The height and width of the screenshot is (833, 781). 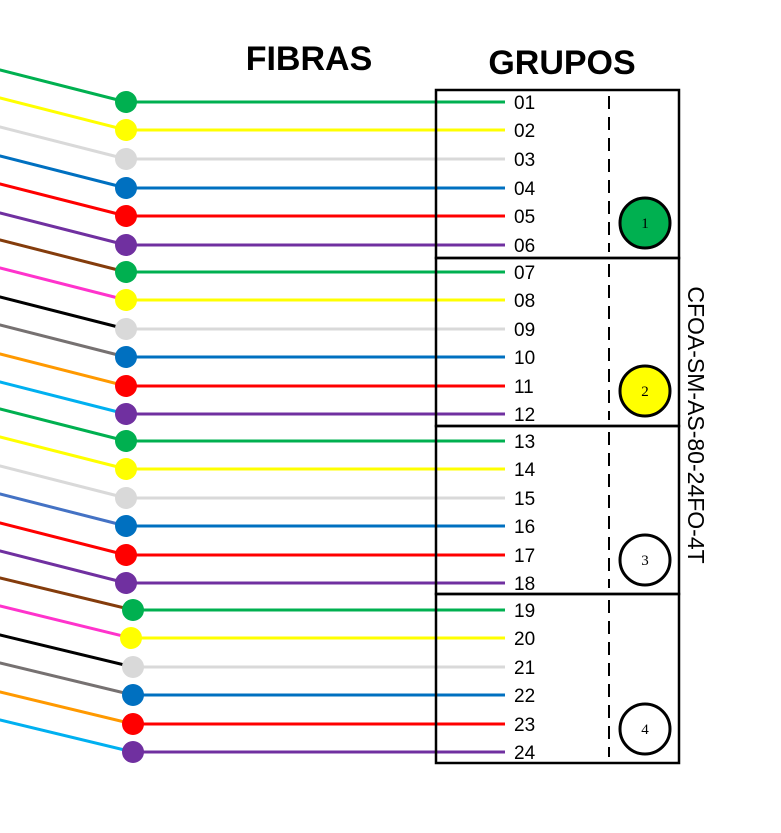 I want to click on cable-id-label: CFOA-SM-AS-80-24FO-4T, so click(x=696, y=424).